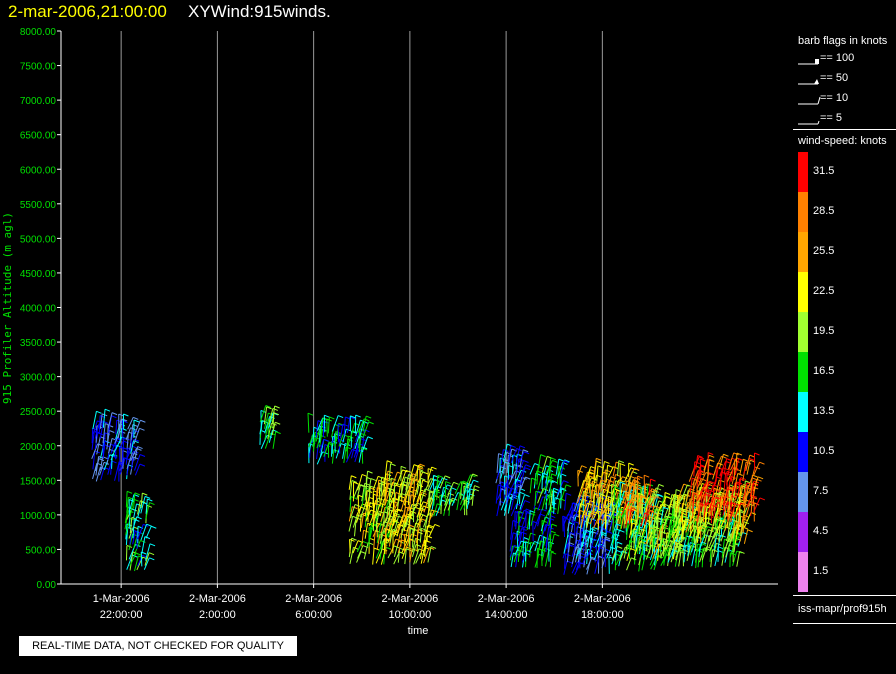  I want to click on speed-color-swatch, so click(803, 532).